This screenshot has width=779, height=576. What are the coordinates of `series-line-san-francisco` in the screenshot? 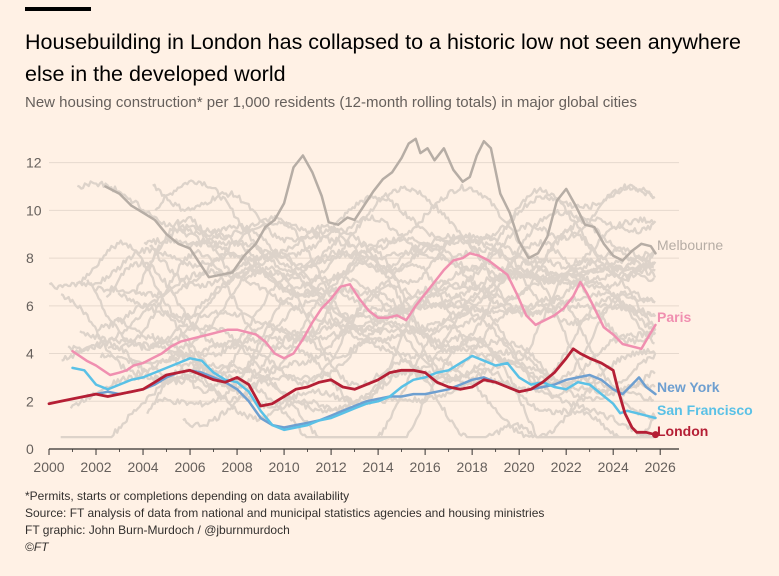 It's located at (364, 393).